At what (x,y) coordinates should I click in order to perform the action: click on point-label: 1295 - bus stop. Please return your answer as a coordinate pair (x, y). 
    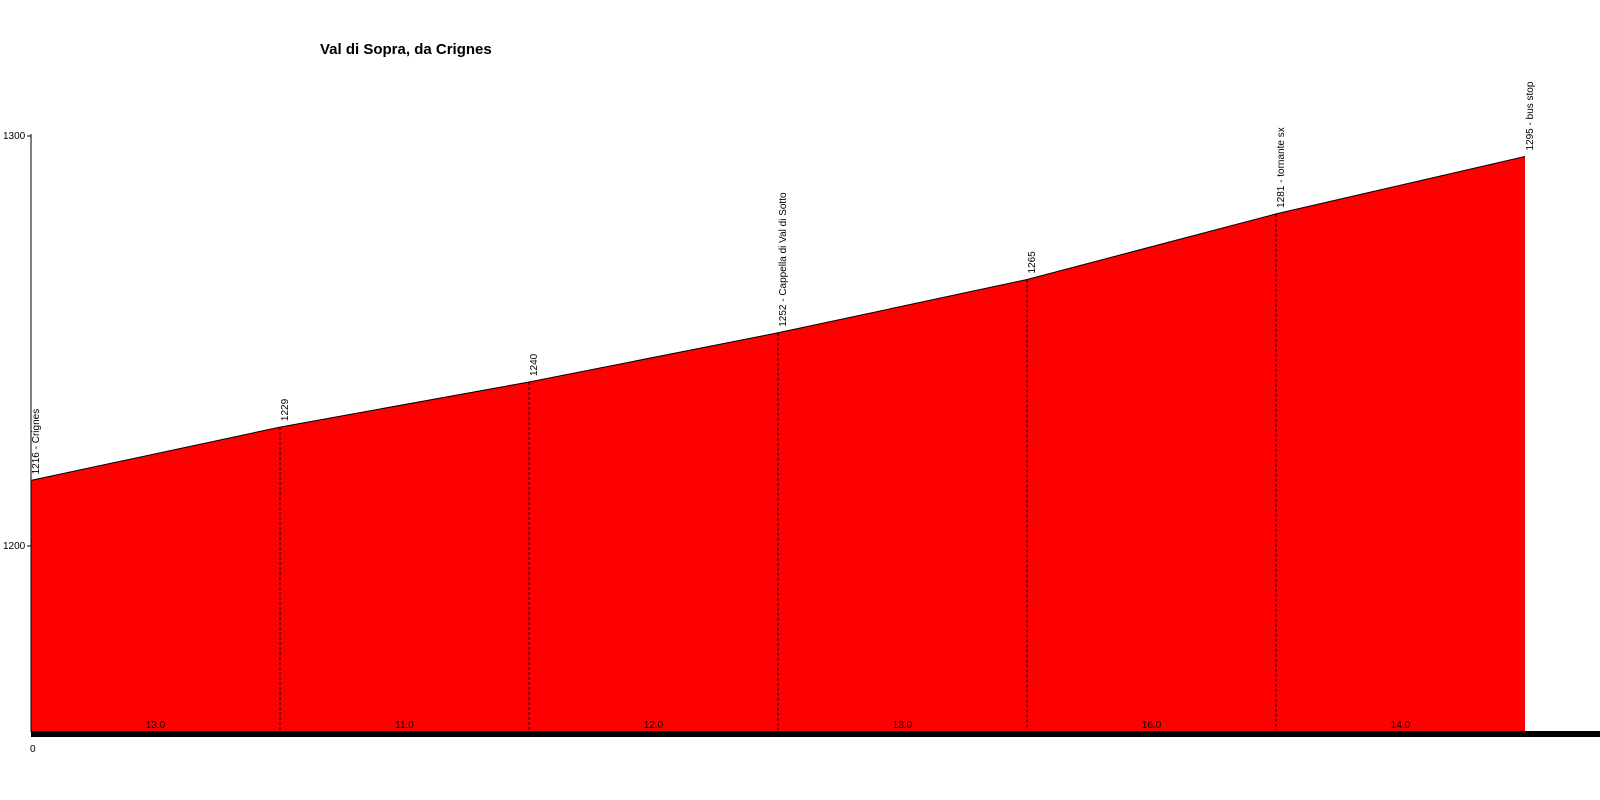
    Looking at the image, I should click on (1530, 115).